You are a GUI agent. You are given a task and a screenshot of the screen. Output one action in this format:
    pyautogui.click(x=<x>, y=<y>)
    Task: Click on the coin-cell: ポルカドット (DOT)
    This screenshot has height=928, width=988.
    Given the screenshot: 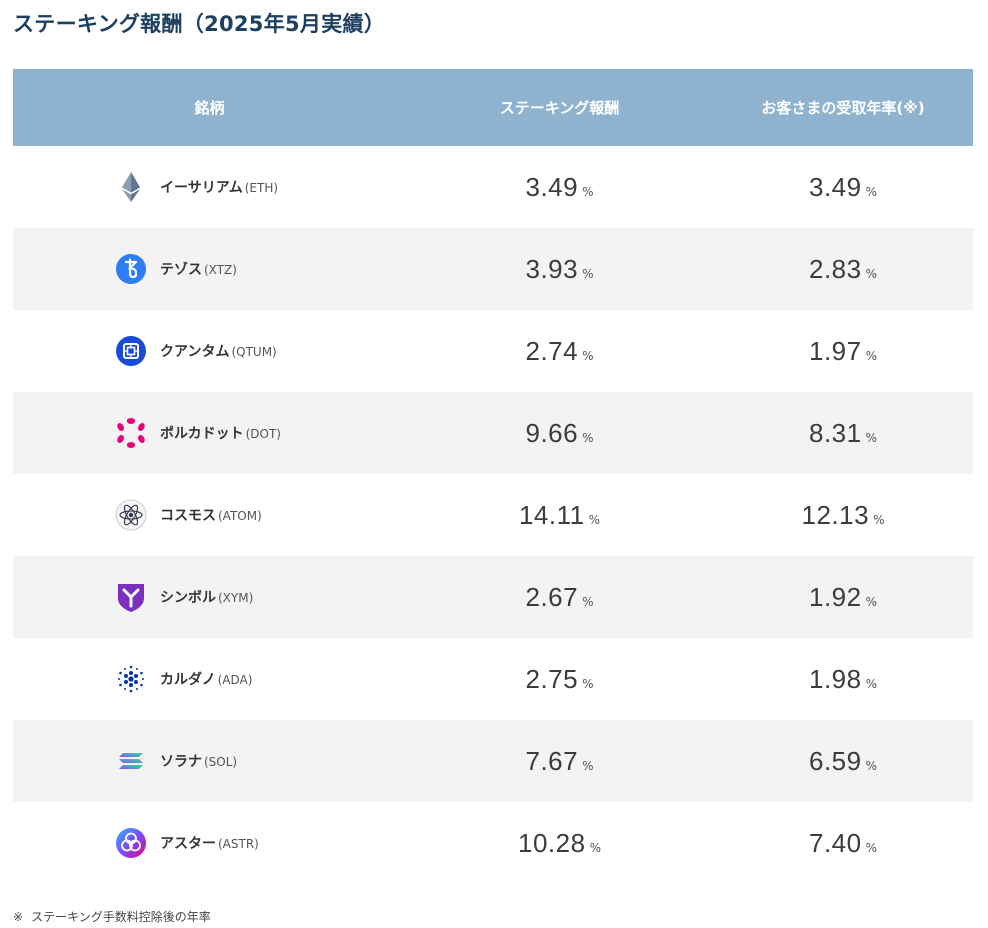 What is the action you would take?
    pyautogui.click(x=209, y=433)
    